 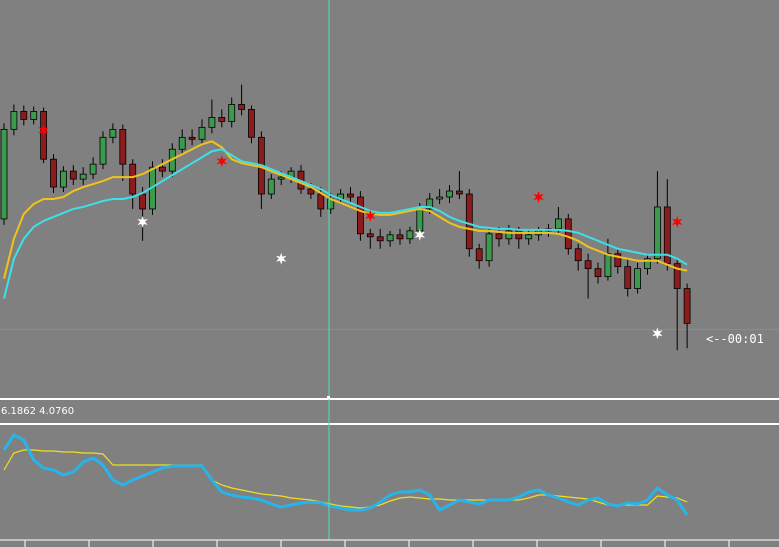 I want to click on crosshair-dot, so click(x=328, y=397).